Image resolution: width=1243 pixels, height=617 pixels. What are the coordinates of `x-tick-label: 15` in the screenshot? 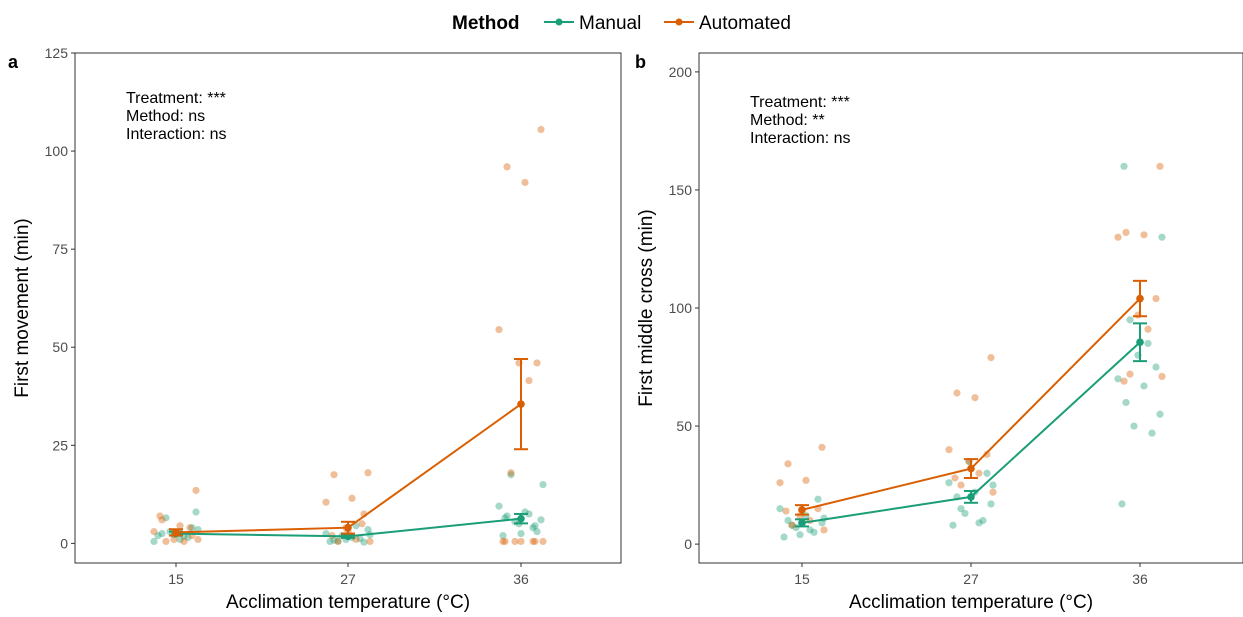 It's located at (802, 579).